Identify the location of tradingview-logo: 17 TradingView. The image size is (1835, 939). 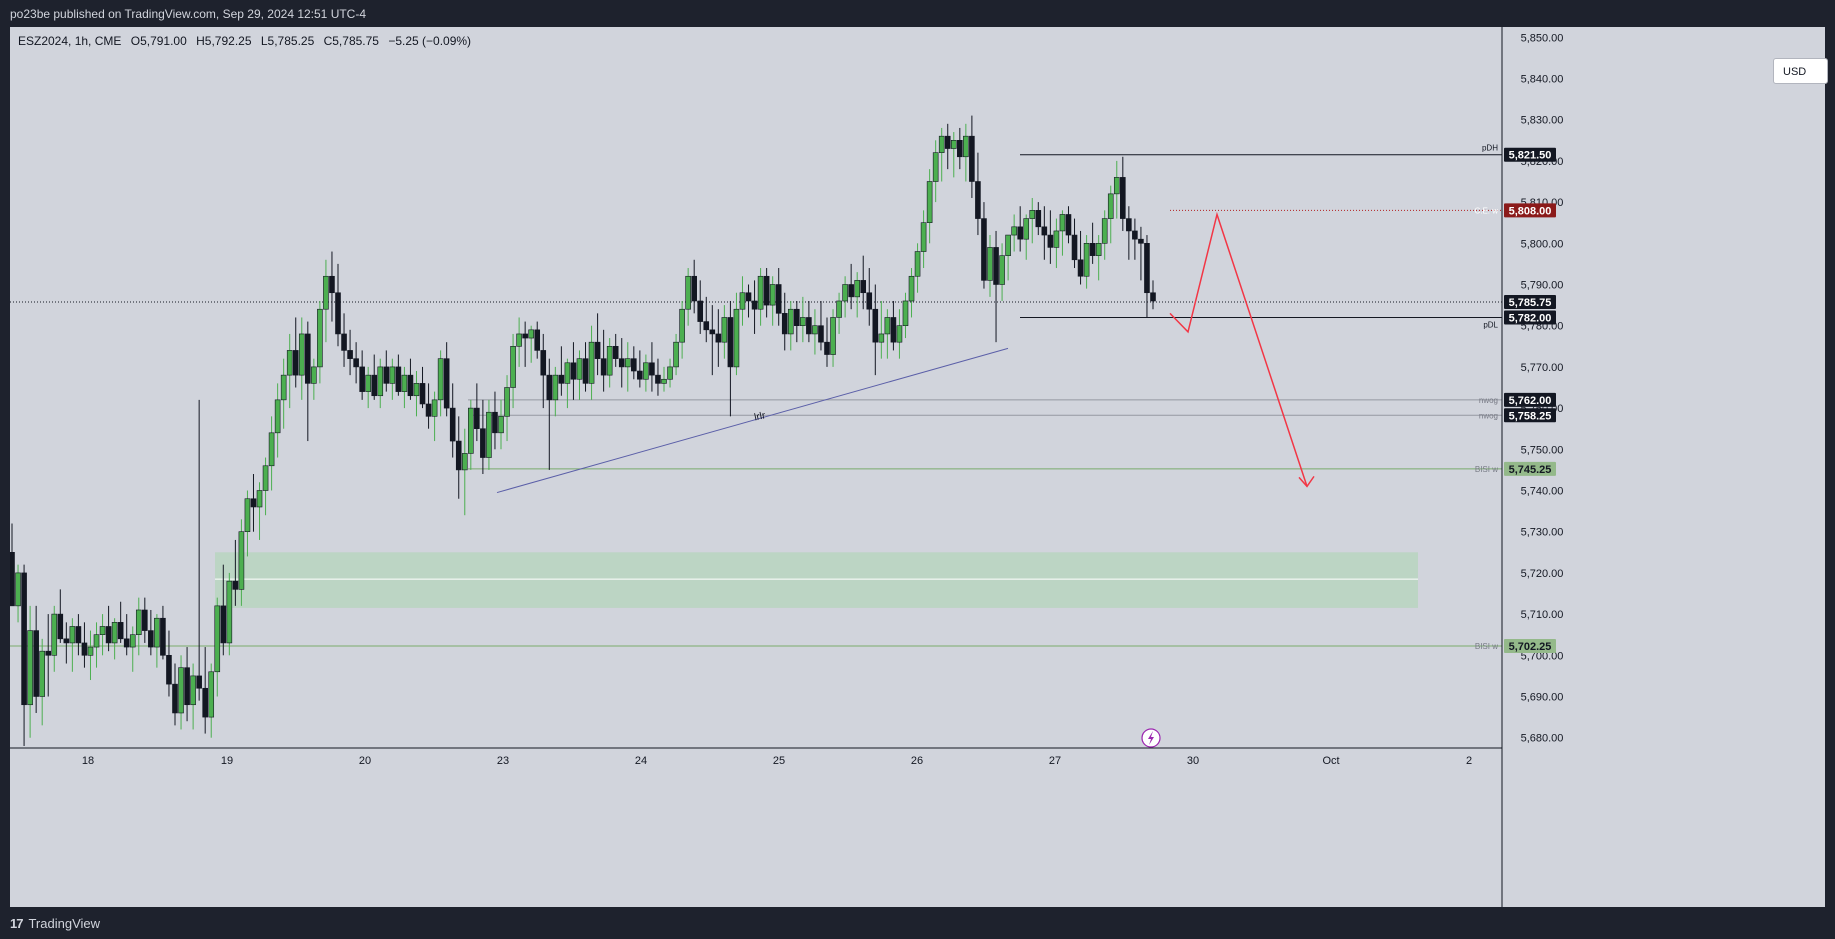
(55, 923).